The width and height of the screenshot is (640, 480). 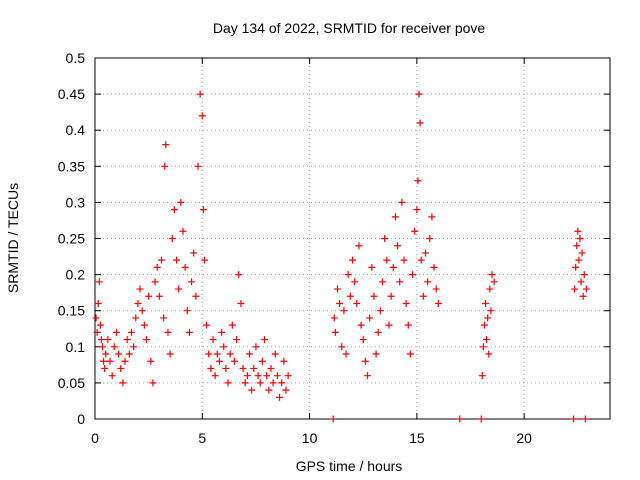 What do you see at coordinates (76, 130) in the screenshot?
I see `y-tick-label: 0.4` at bounding box center [76, 130].